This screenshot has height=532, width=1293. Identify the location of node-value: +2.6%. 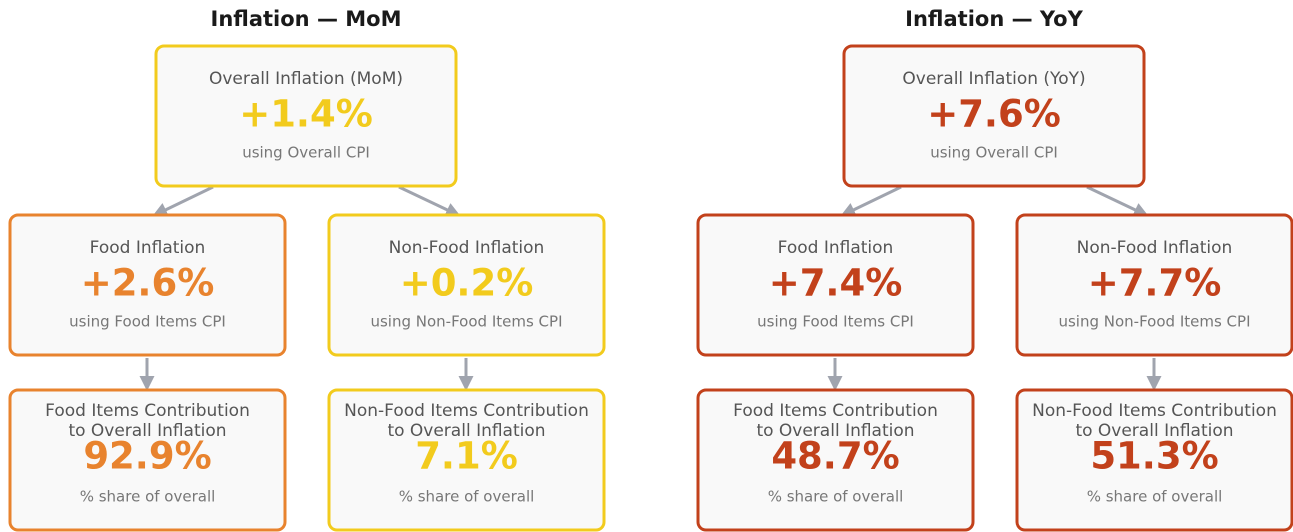
(148, 283).